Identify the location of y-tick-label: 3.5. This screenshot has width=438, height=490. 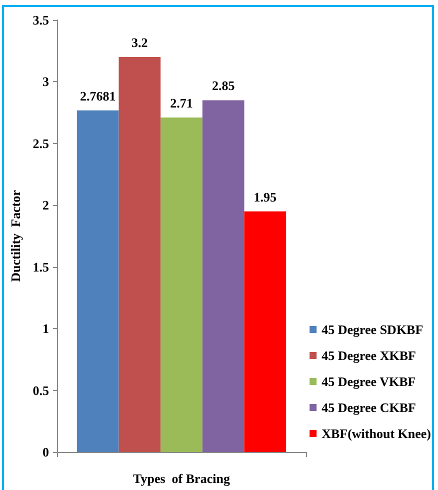
(41, 20).